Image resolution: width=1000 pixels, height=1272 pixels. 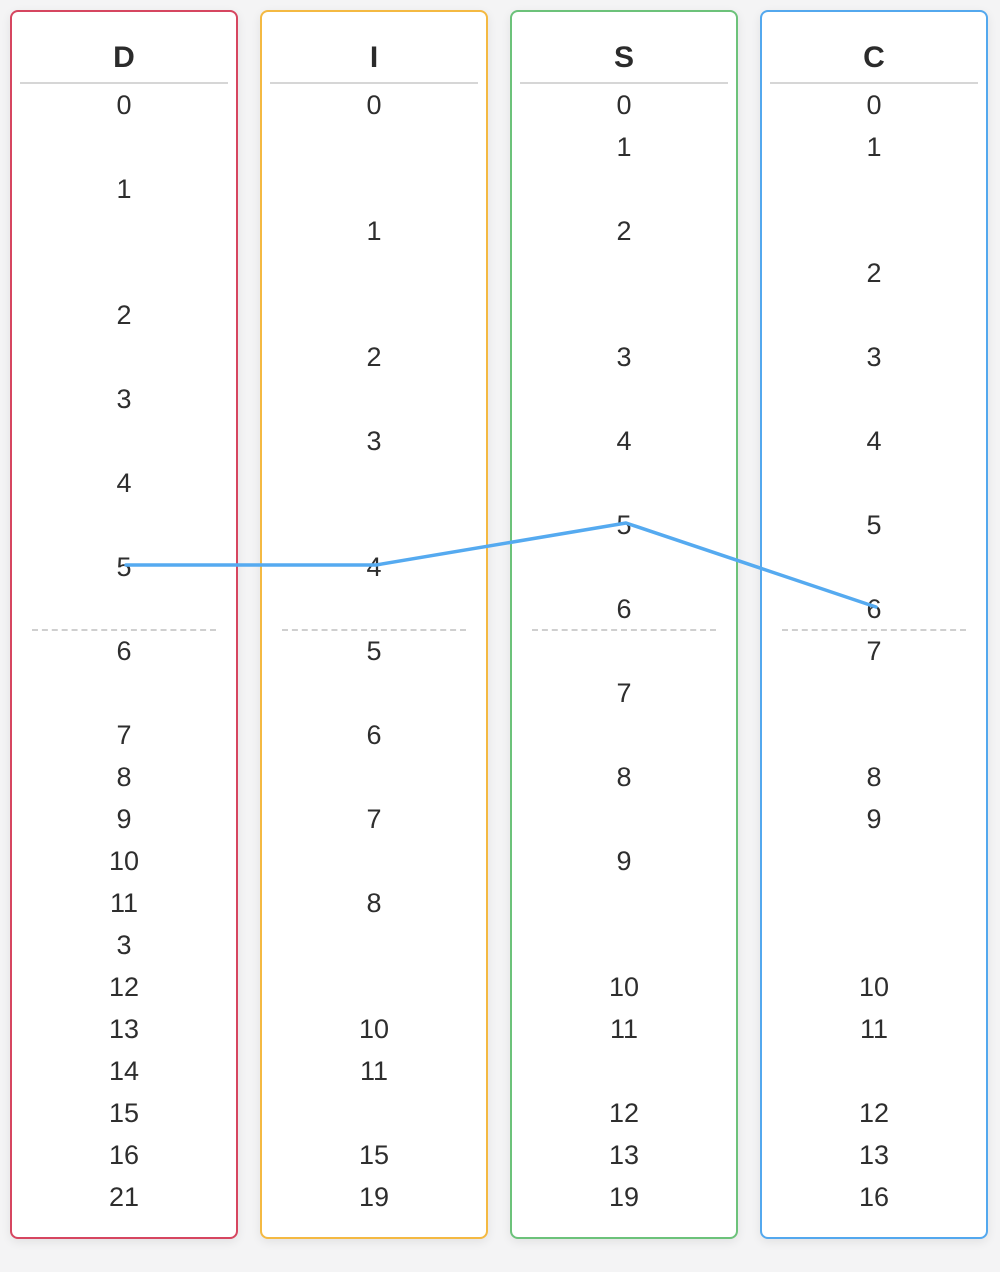 What do you see at coordinates (124, 819) in the screenshot?
I see `value-cell-d-9: 9` at bounding box center [124, 819].